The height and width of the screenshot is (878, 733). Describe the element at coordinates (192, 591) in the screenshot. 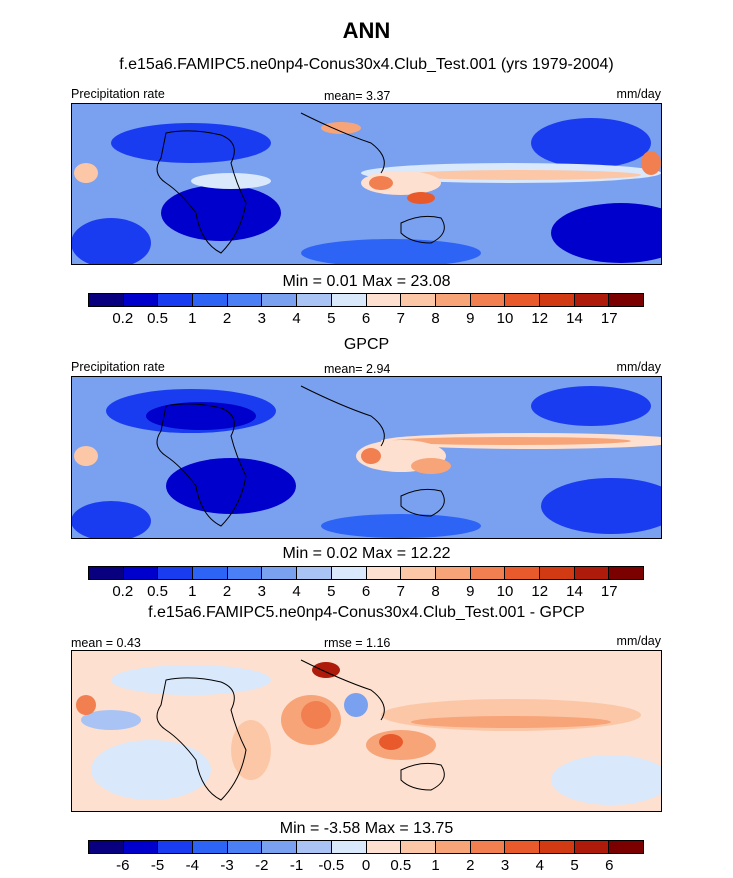

I see `colorbar-tick-label: 1` at that location.